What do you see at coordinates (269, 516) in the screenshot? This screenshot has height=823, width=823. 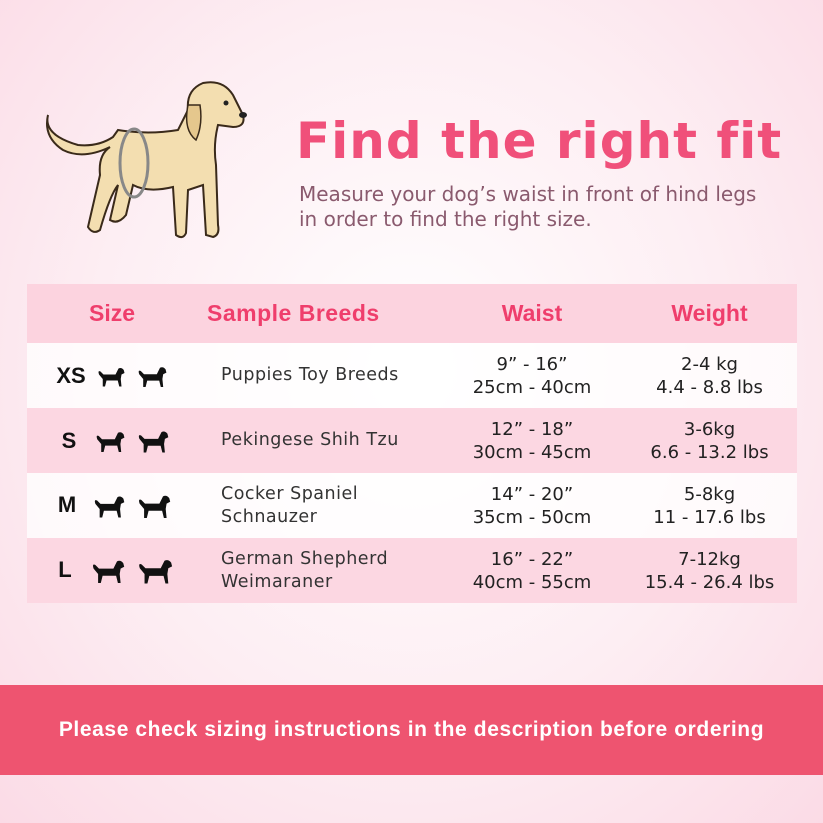 I see `breed-name: Schnauzer` at bounding box center [269, 516].